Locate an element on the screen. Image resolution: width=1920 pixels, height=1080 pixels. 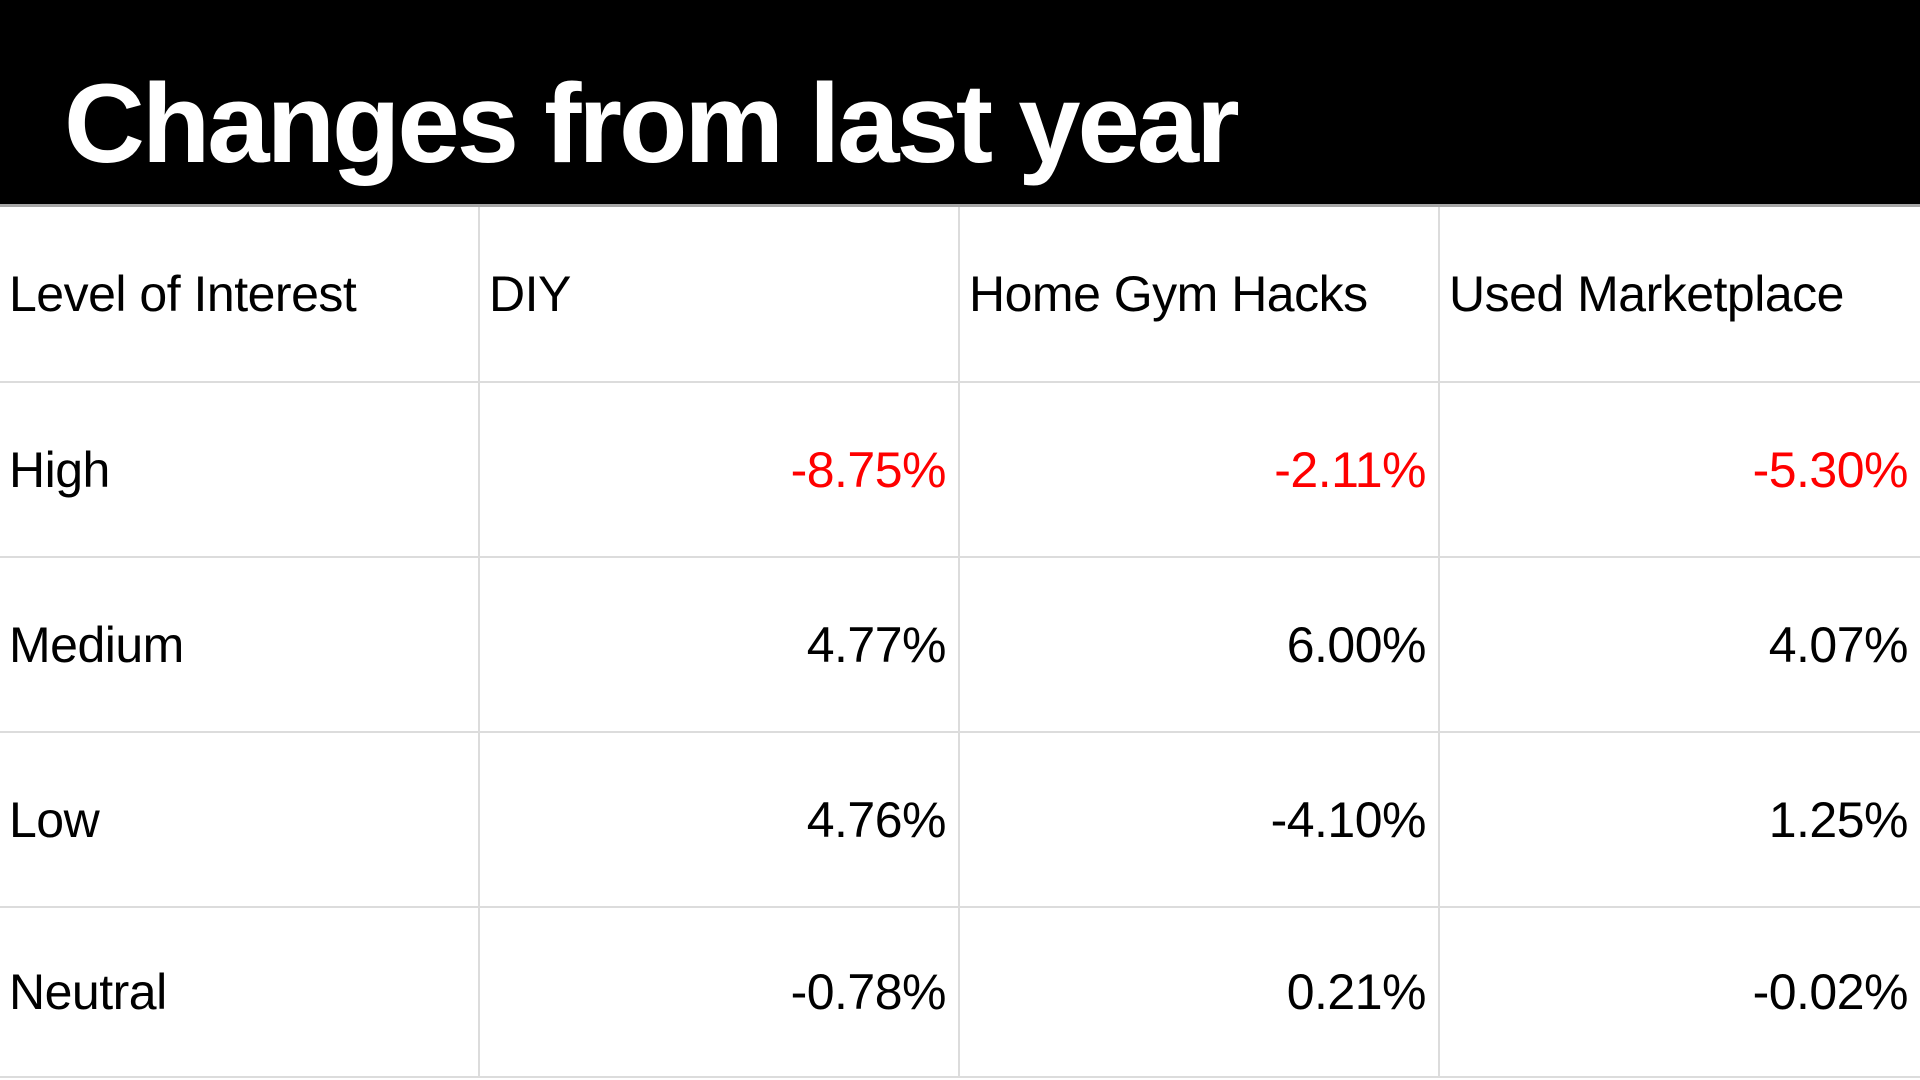
row-label-neutral: Neutral is located at coordinates (240, 993).